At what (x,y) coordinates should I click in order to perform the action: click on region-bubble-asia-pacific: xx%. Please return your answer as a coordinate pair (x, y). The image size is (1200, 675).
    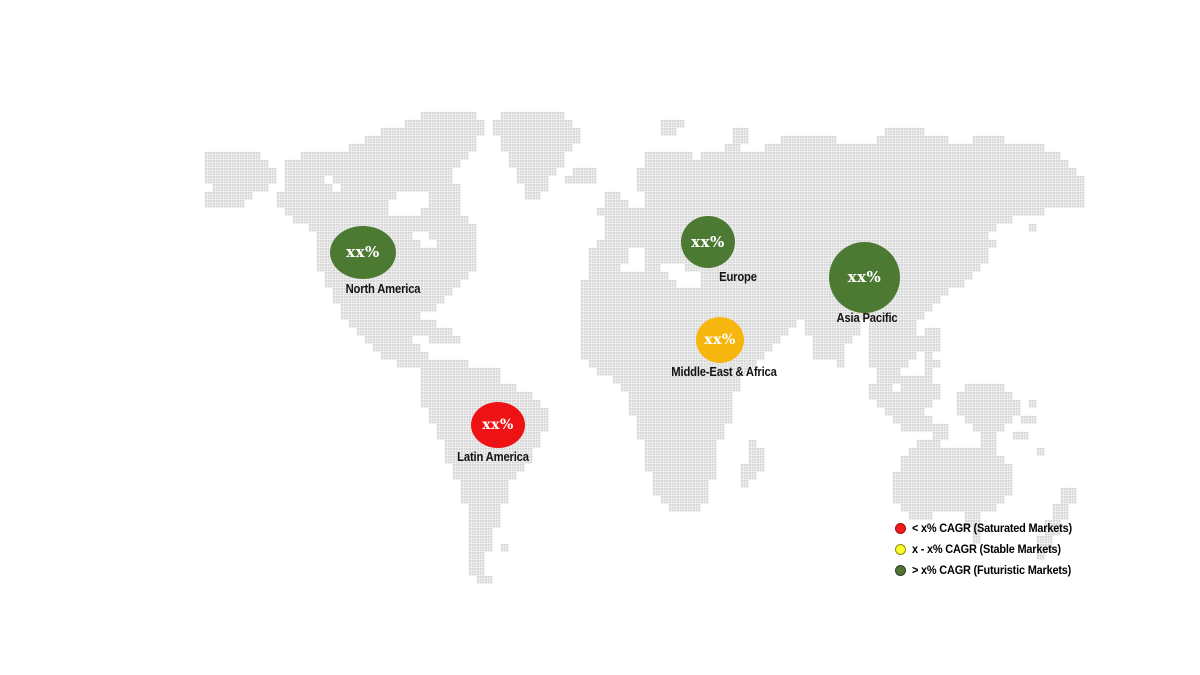
    Looking at the image, I should click on (864, 277).